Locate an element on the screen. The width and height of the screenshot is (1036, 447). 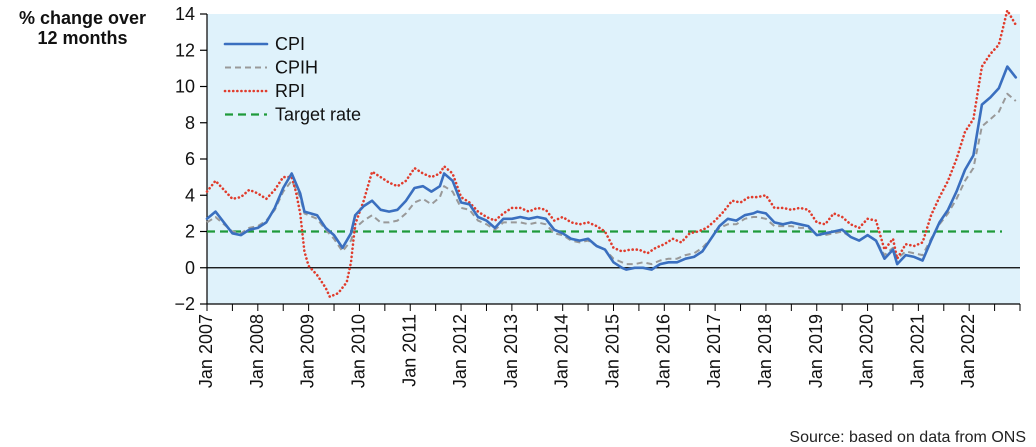
legend-label: CPI is located at coordinates (290, 44).